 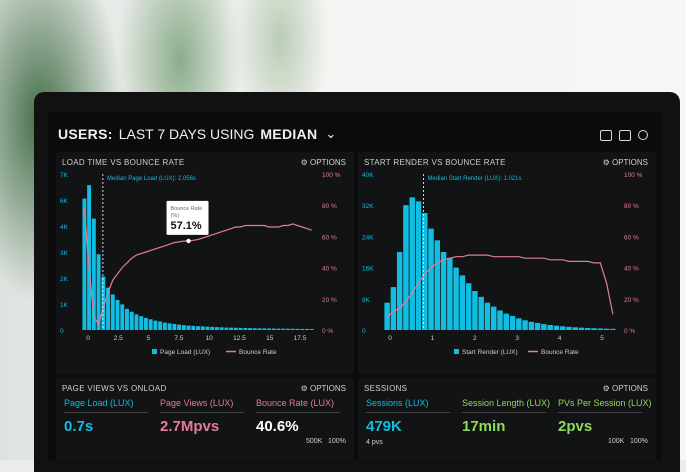 What do you see at coordinates (331, 133) in the screenshot?
I see `chevron-down-icon: ⌄` at bounding box center [331, 133].